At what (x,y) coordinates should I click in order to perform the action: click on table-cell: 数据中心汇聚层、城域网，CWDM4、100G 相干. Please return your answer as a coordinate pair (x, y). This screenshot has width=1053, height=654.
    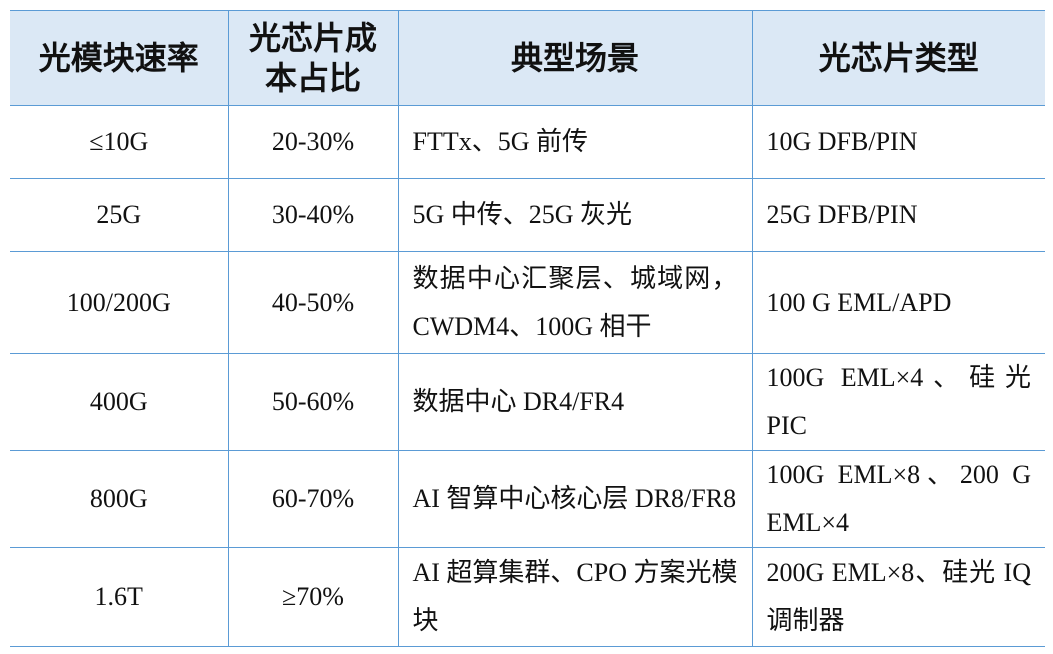
    Looking at the image, I should click on (575, 302).